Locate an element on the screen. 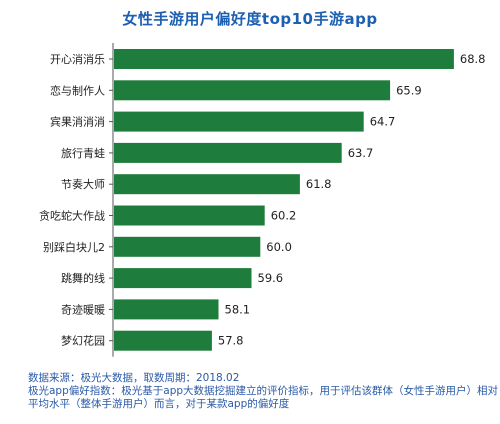 The width and height of the screenshot is (500, 424). source-note: 数据来源：极光大数据，取数周期：2018.02 is located at coordinates (134, 378).